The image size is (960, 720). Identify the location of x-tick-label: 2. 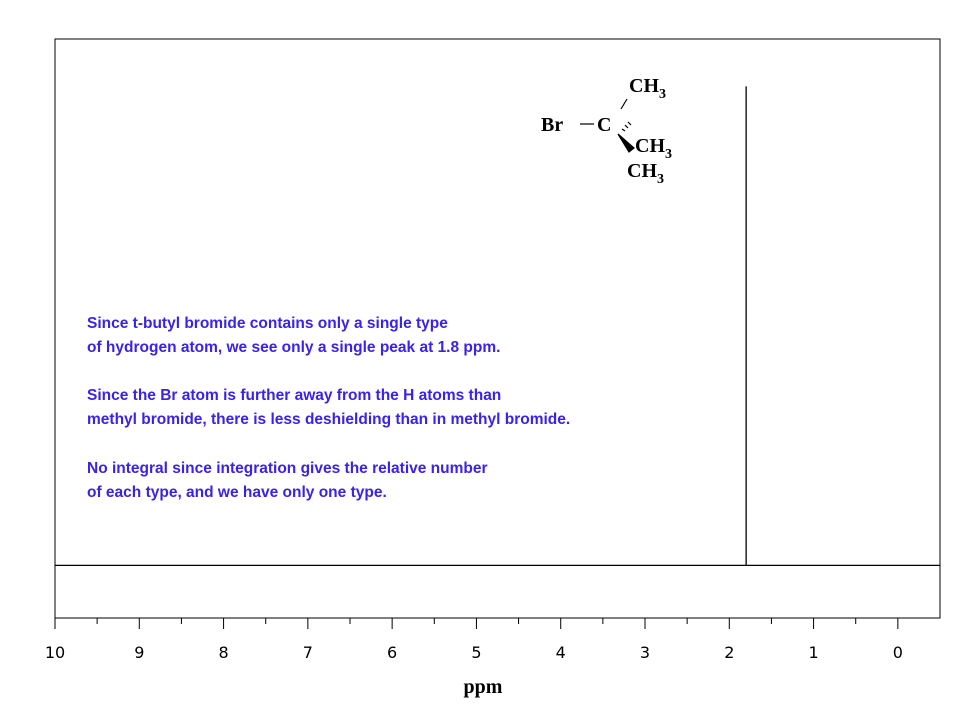
(729, 652).